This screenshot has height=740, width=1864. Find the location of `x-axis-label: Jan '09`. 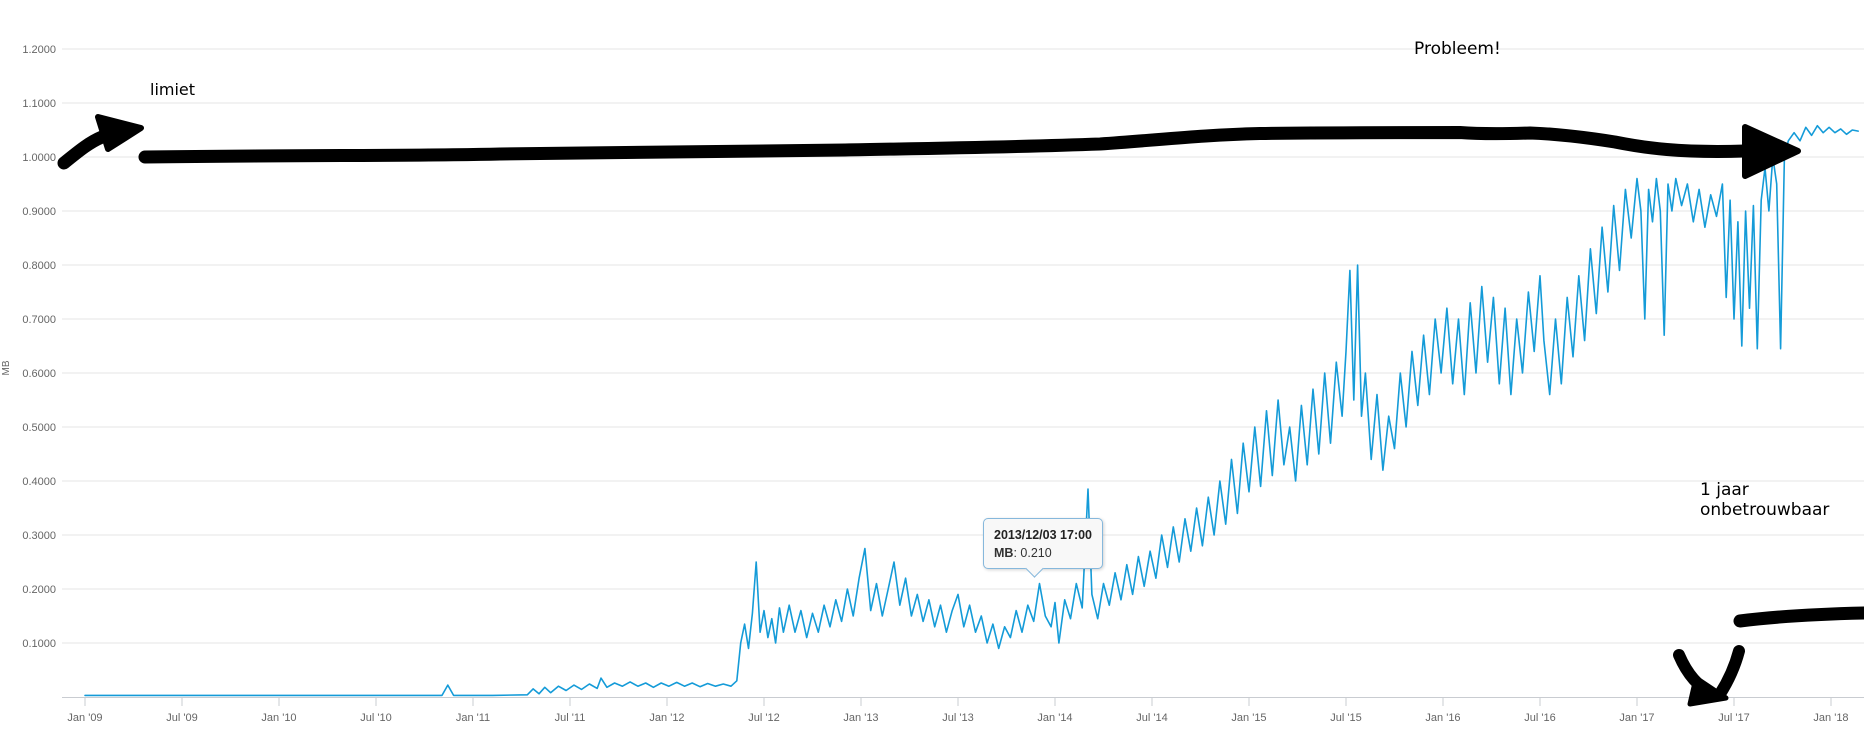

x-axis-label: Jan '09 is located at coordinates (84, 718).